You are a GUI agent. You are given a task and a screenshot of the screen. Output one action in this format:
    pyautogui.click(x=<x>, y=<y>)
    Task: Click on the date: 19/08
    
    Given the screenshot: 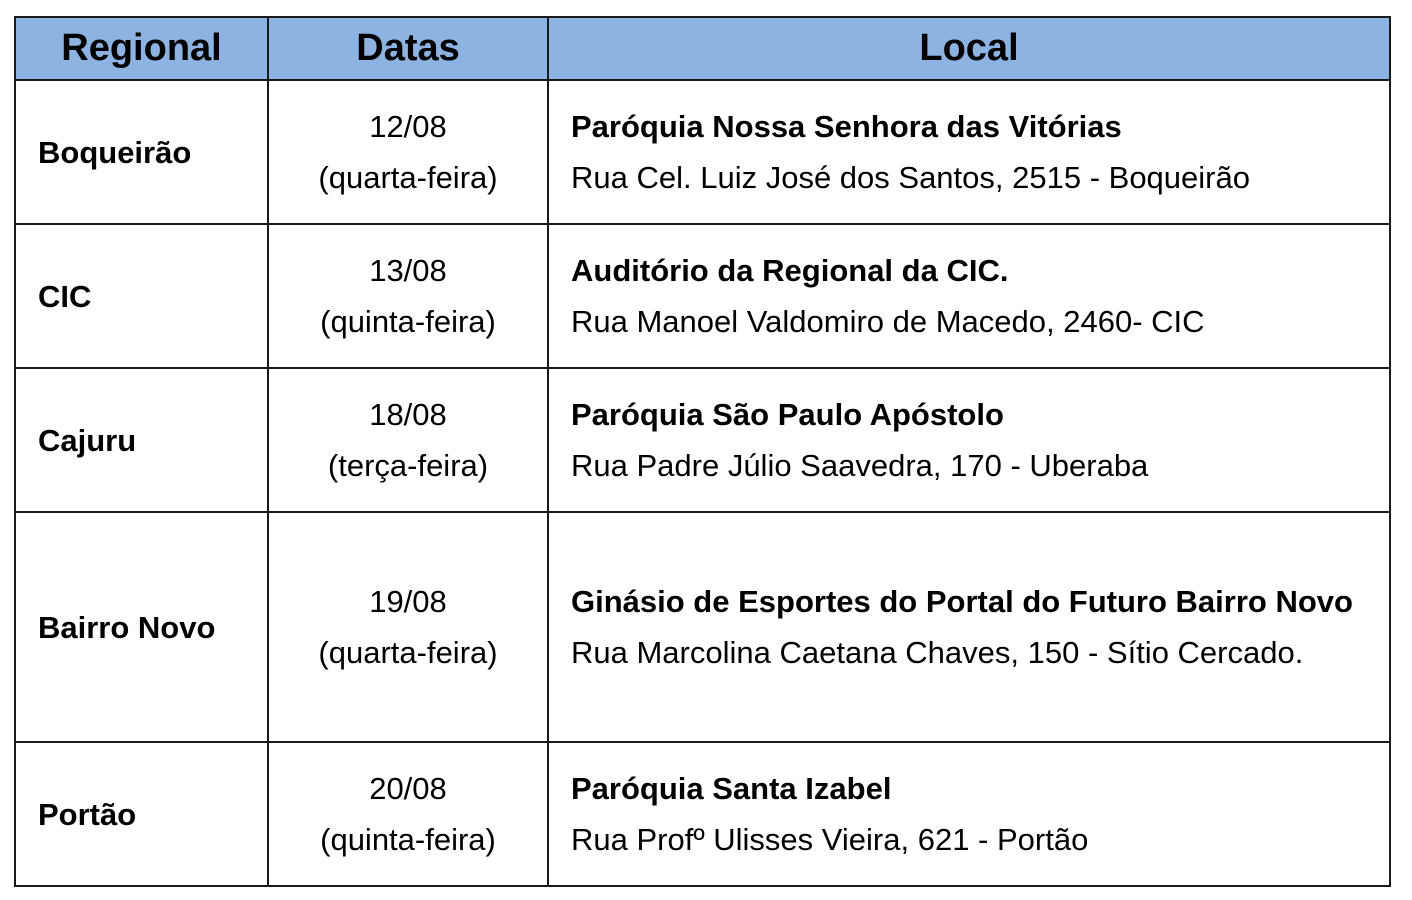 What is the action you would take?
    pyautogui.click(x=408, y=601)
    